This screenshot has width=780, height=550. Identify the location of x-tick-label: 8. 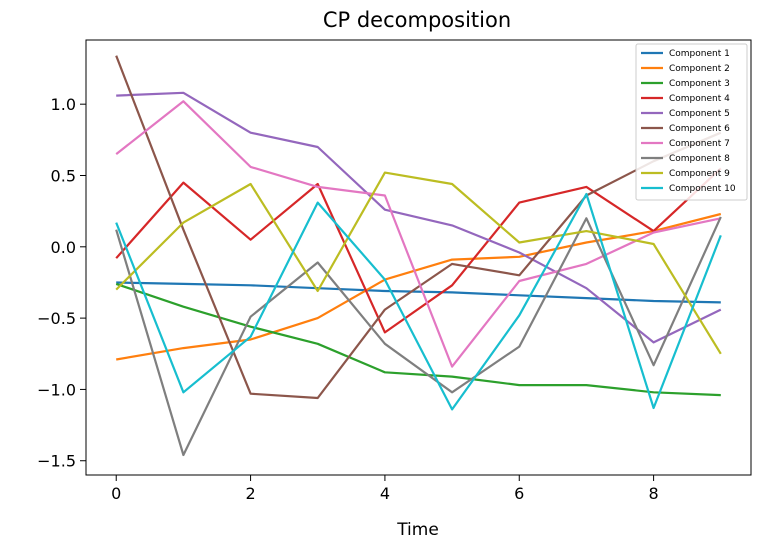
(654, 493).